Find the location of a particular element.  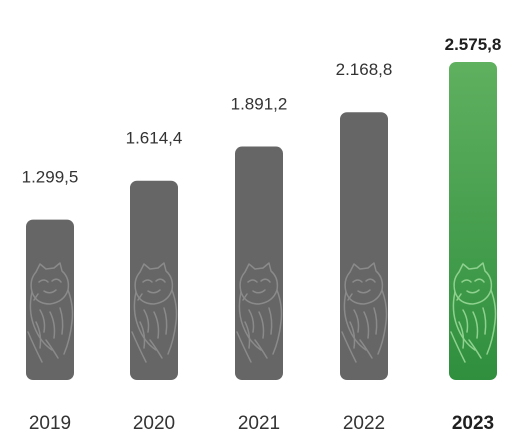

x-tick-label-2020: 2020 is located at coordinates (154, 423).